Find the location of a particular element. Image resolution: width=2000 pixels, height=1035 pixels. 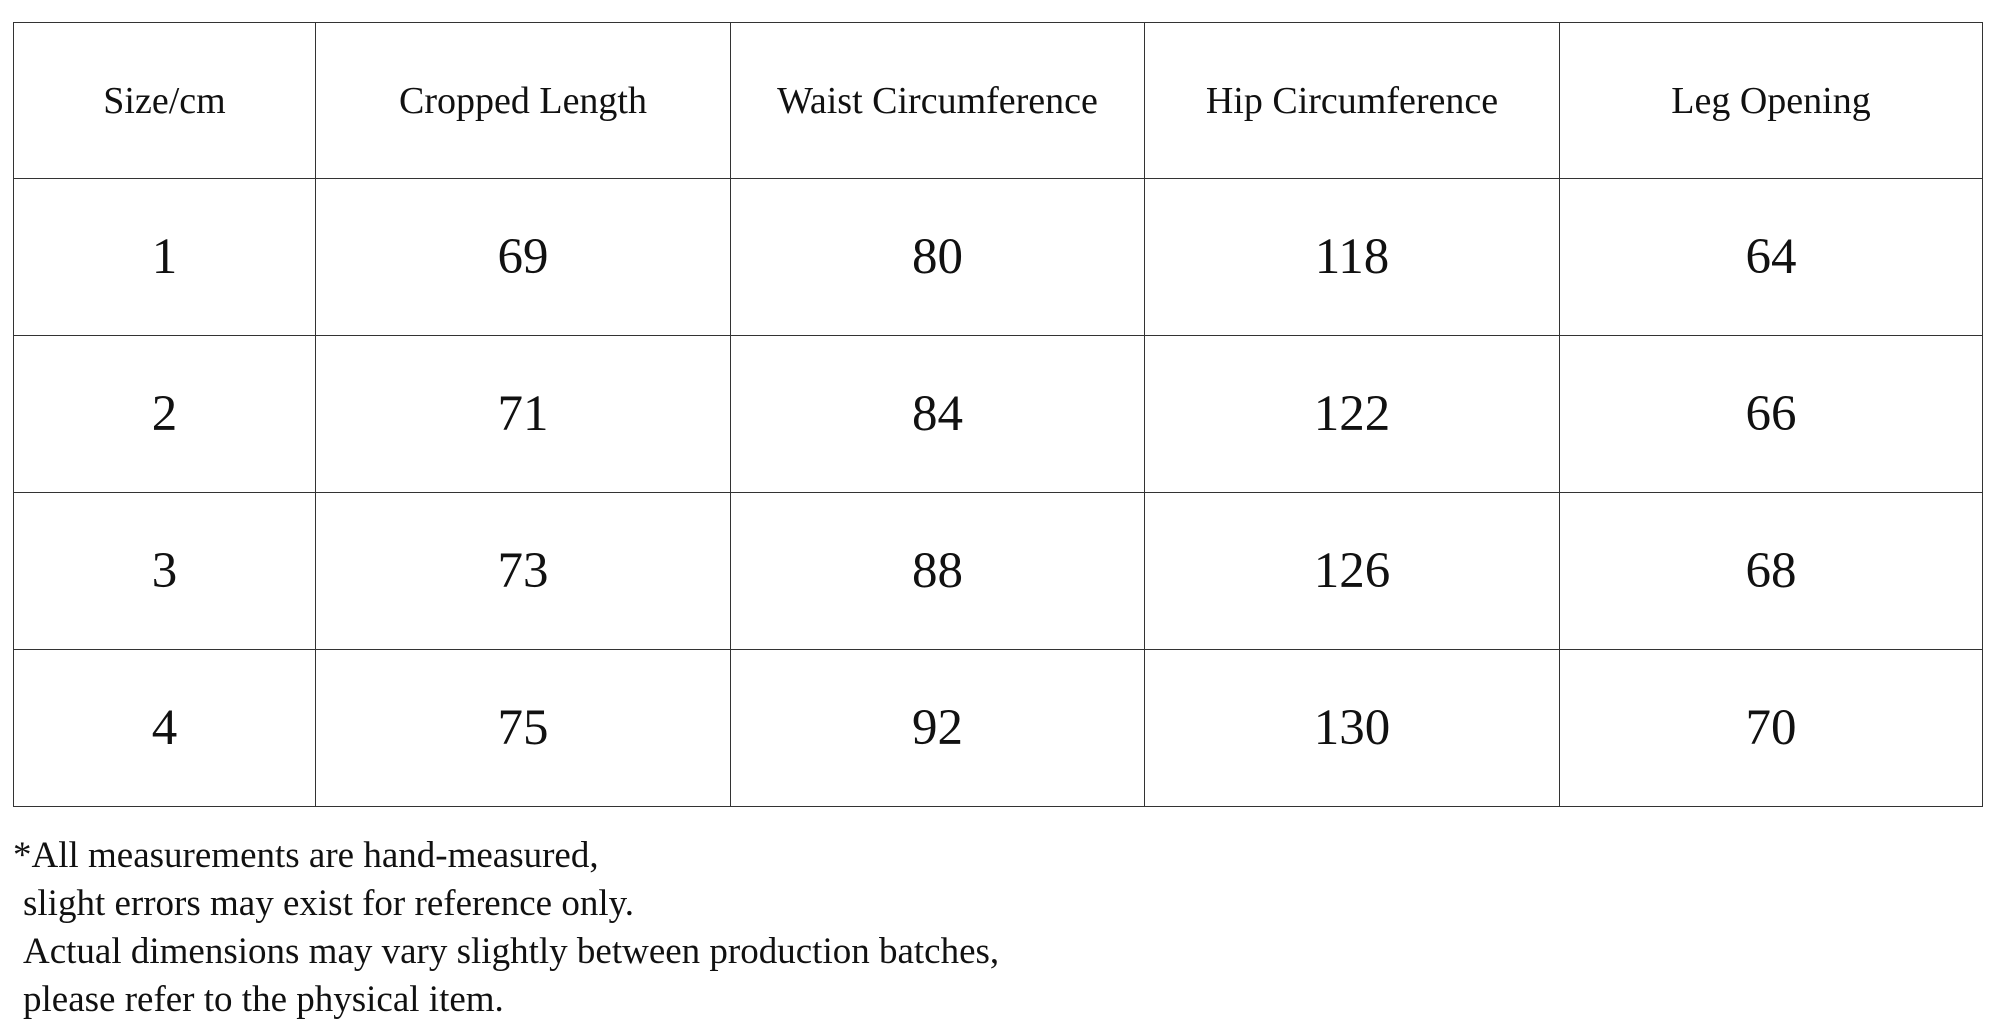

table-cell: 92 is located at coordinates (937, 728).